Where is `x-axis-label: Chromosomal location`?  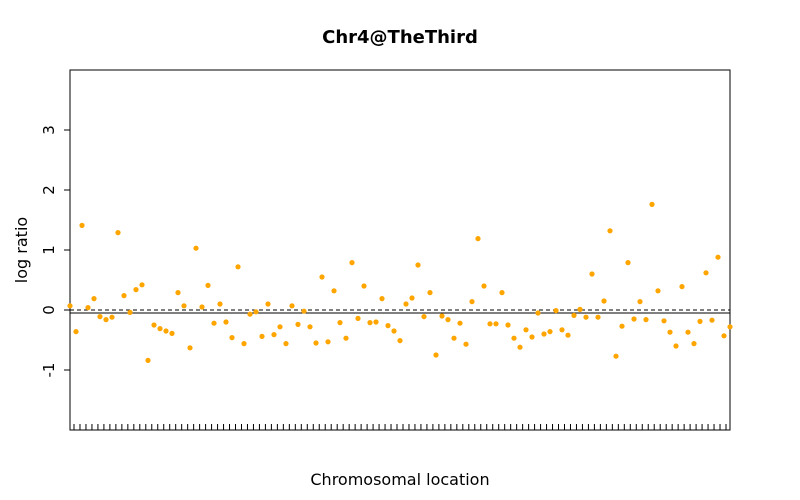
x-axis-label: Chromosomal location is located at coordinates (399, 479).